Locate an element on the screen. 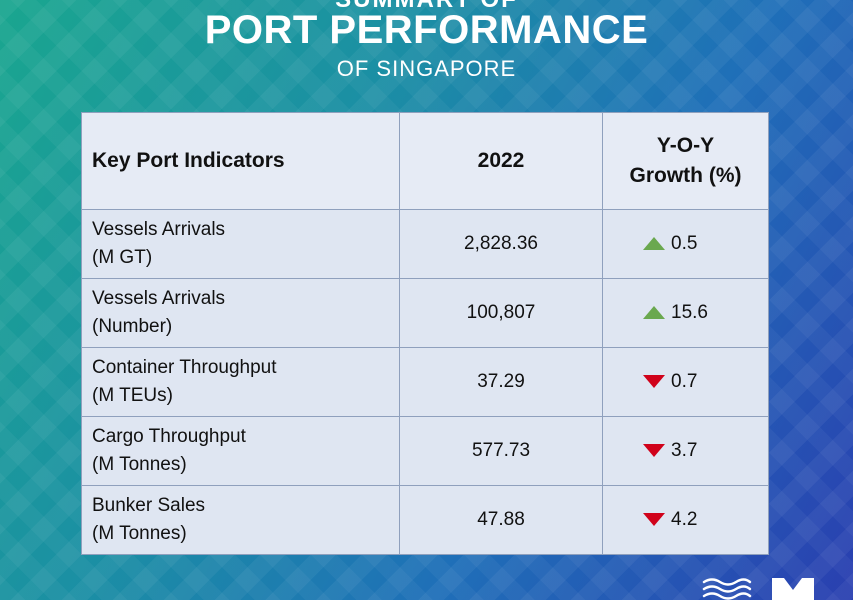  growth-value: 0.5 is located at coordinates (684, 243).